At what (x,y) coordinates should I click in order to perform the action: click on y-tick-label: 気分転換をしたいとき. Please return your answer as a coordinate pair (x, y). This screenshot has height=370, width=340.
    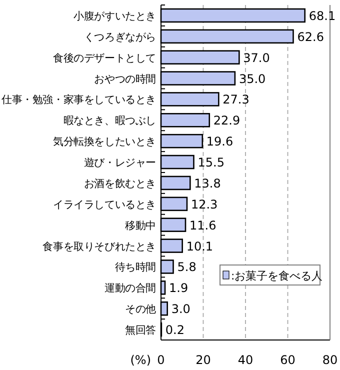
    Looking at the image, I should click on (104, 142).